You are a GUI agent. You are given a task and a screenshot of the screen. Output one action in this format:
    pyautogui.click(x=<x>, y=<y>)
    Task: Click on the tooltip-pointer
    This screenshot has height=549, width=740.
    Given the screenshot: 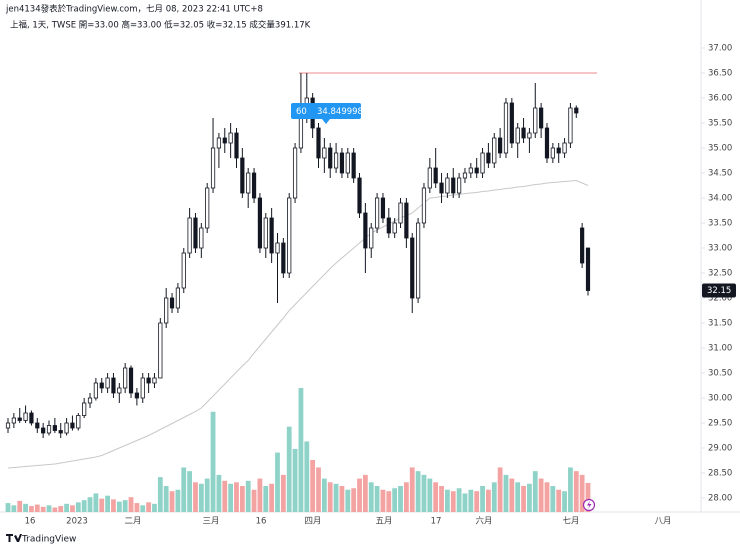 What is the action you would take?
    pyautogui.click(x=326, y=121)
    